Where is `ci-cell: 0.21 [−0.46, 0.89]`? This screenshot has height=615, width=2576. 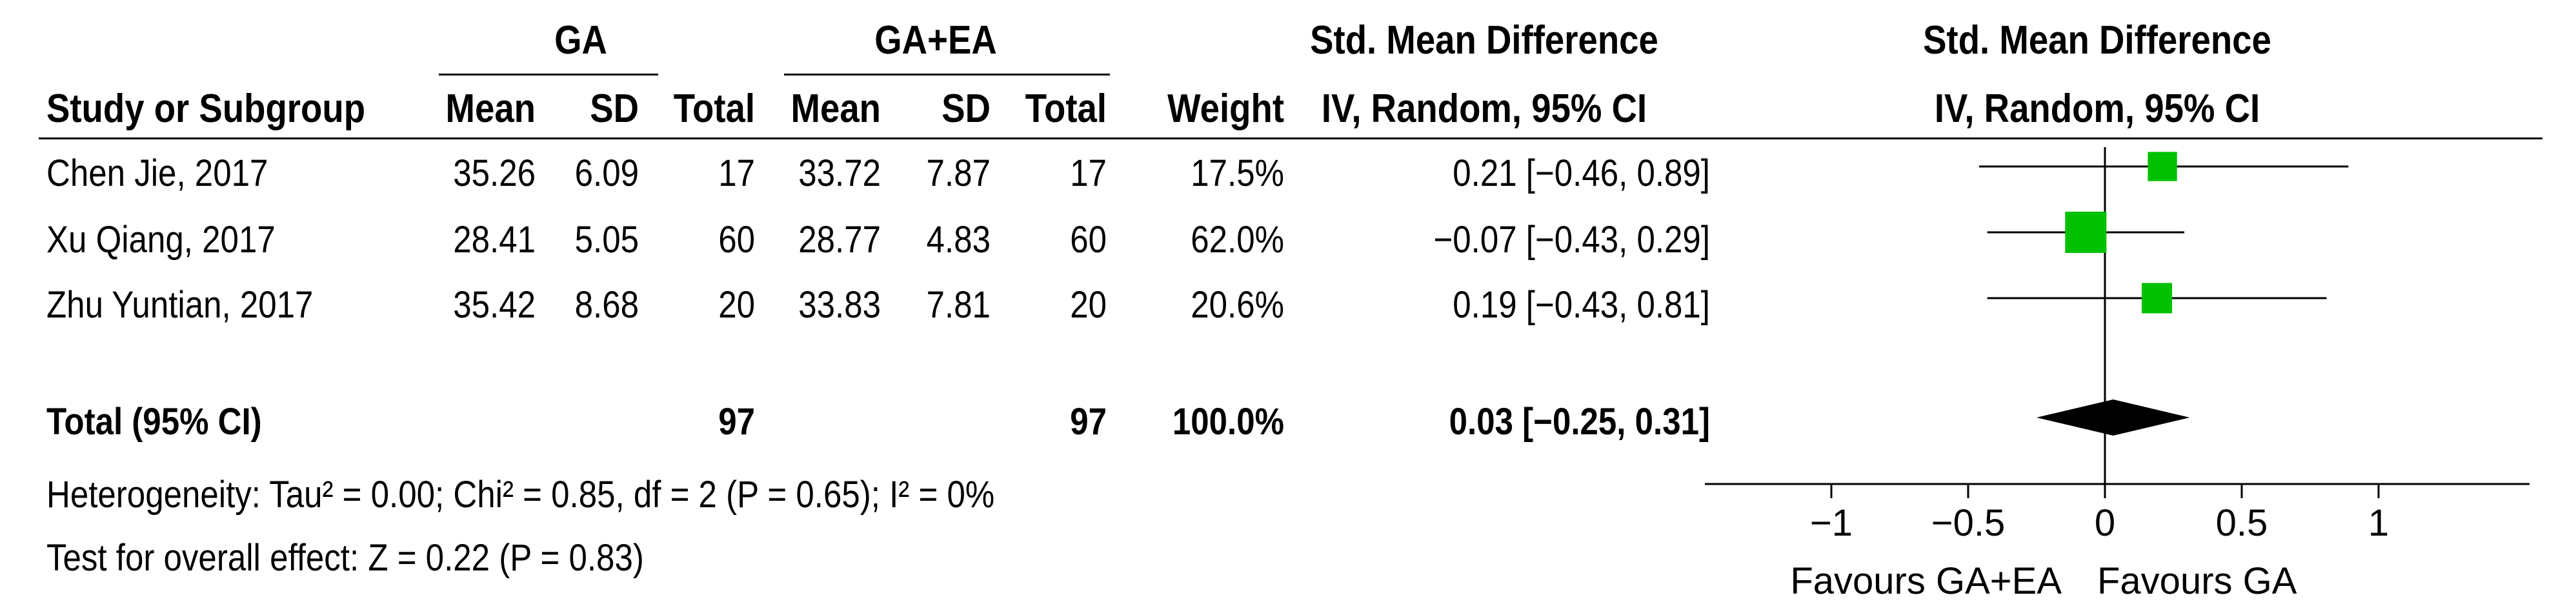
ci-cell: 0.21 [−0.46, 0.89] is located at coordinates (1581, 173).